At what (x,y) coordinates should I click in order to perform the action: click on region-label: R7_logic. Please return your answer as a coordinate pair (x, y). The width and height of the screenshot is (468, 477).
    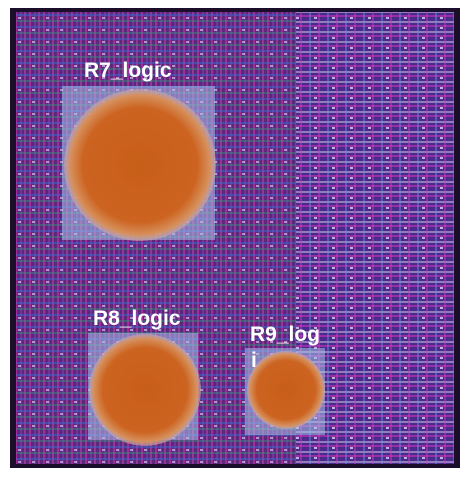
    Looking at the image, I should click on (128, 70).